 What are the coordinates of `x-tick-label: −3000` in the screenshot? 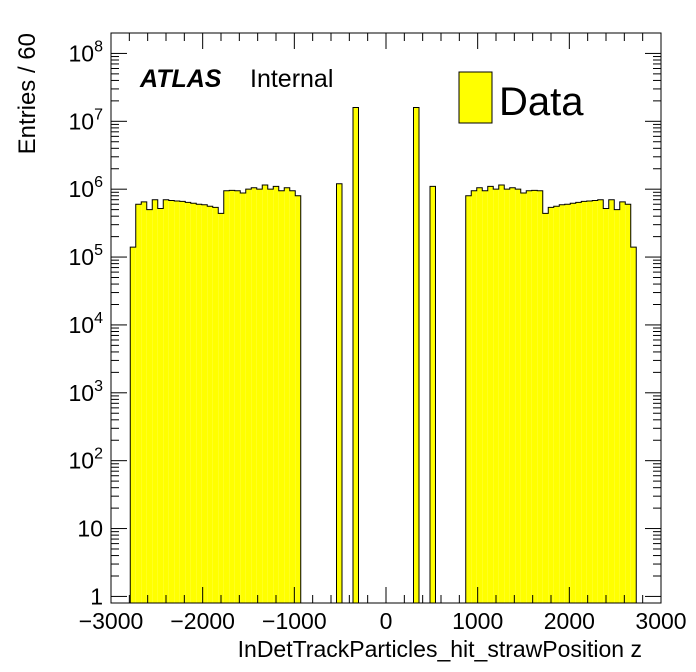 It's located at (111, 621).